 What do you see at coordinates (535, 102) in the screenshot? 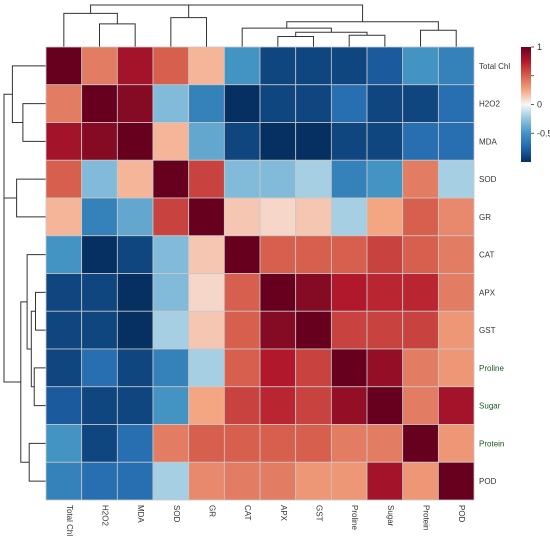
I see `color-legend: 1 0 -0.5` at bounding box center [535, 102].